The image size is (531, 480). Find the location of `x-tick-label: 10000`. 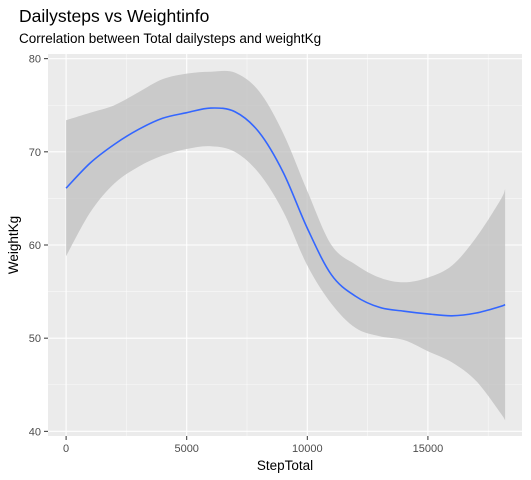

x-tick-label: 10000 is located at coordinates (307, 449).